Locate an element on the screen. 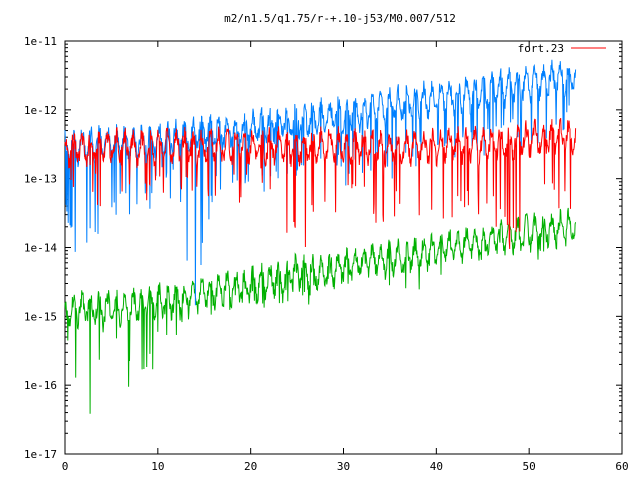 This screenshot has width=640, height=480. x-tick-label: 20 is located at coordinates (250, 466).